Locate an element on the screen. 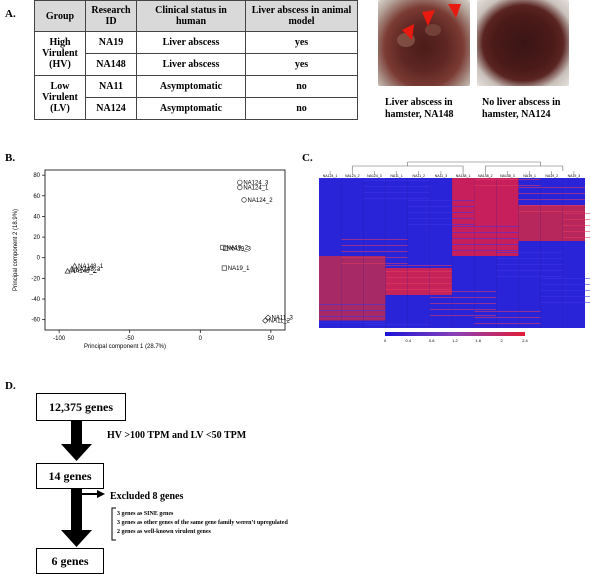  point-label: NA124_2 is located at coordinates (261, 201).